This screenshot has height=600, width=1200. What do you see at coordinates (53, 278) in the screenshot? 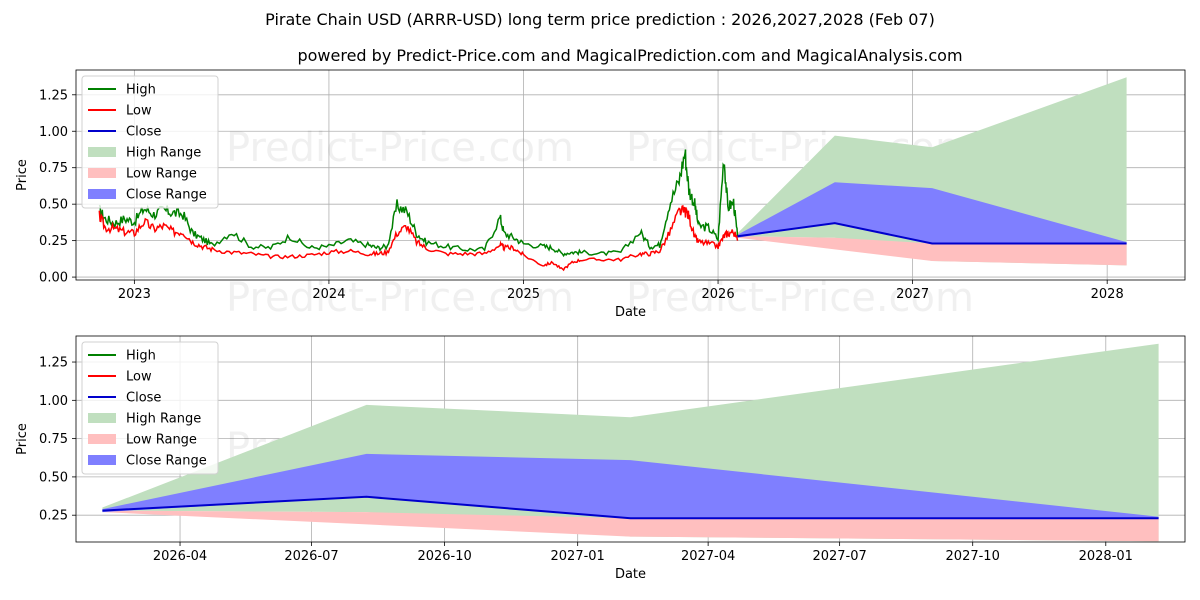
I see `y-tick-label: 0.00` at bounding box center [53, 278].